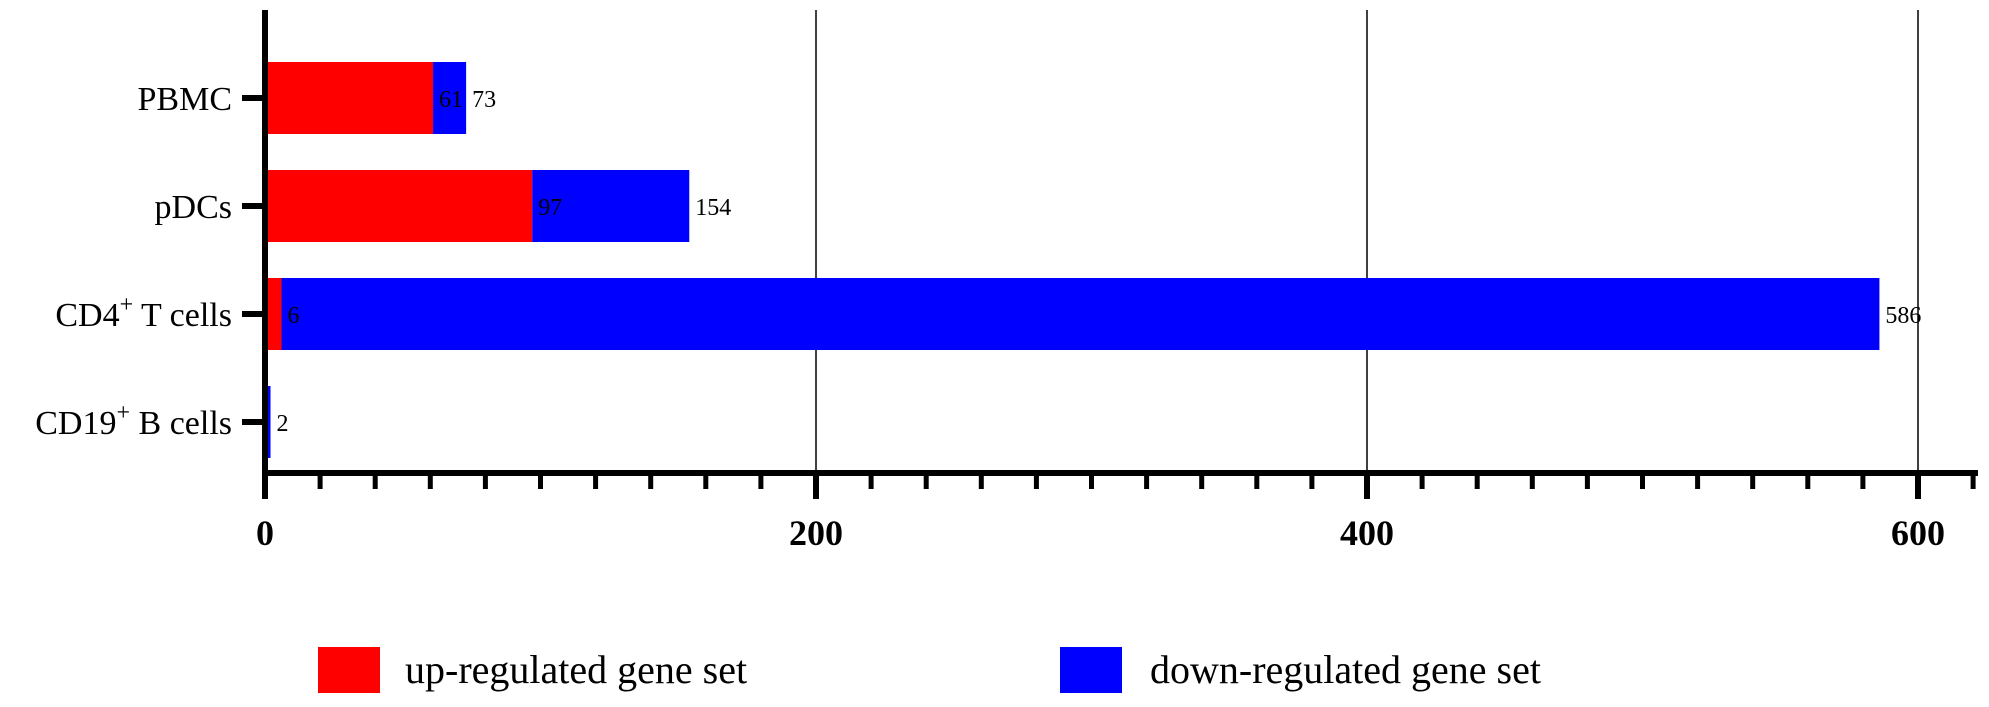 This screenshot has width=1989, height=707. I want to click on data-label-up-0: 61, so click(451, 100).